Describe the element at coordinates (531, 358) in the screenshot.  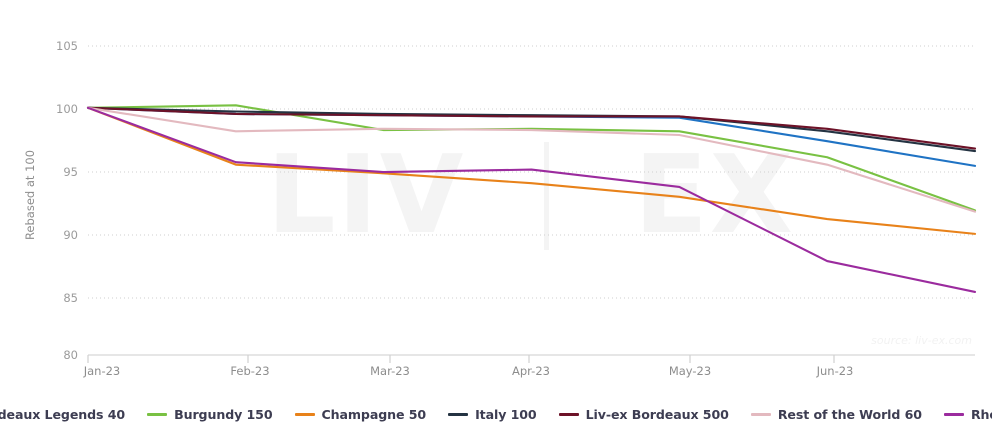
I see `x-axis` at that location.